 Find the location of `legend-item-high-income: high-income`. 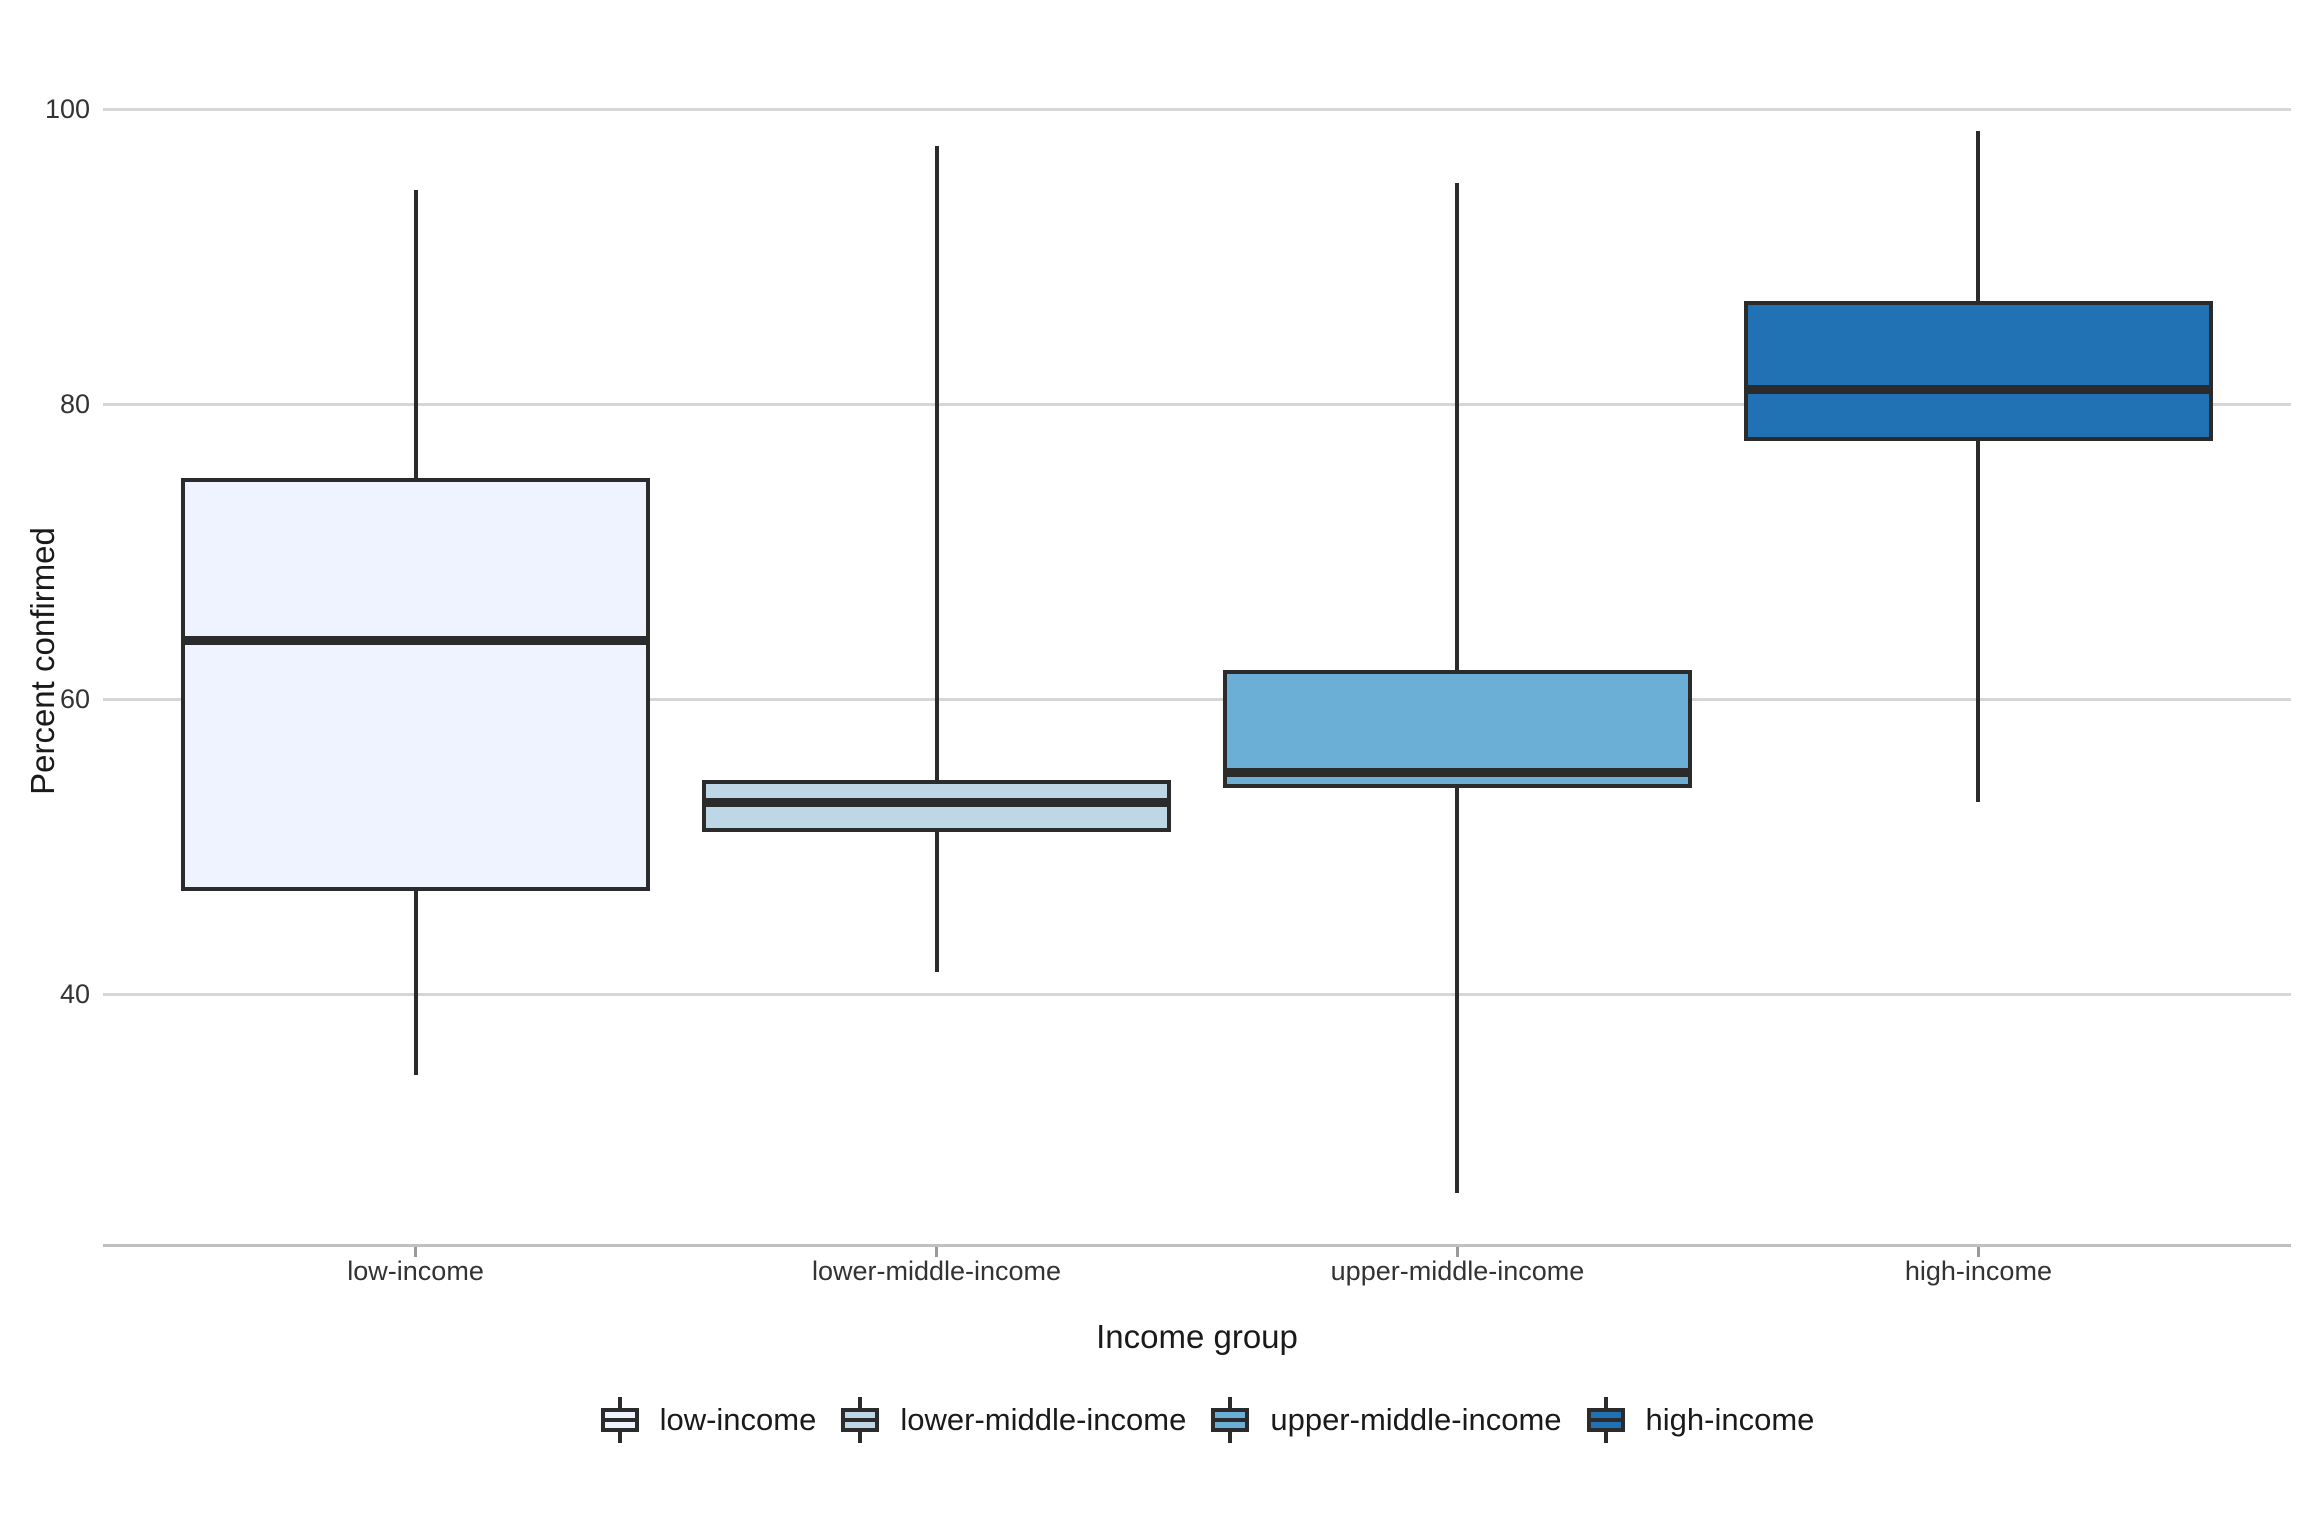

legend-item-high-income: high-income is located at coordinates (1700, 1420).